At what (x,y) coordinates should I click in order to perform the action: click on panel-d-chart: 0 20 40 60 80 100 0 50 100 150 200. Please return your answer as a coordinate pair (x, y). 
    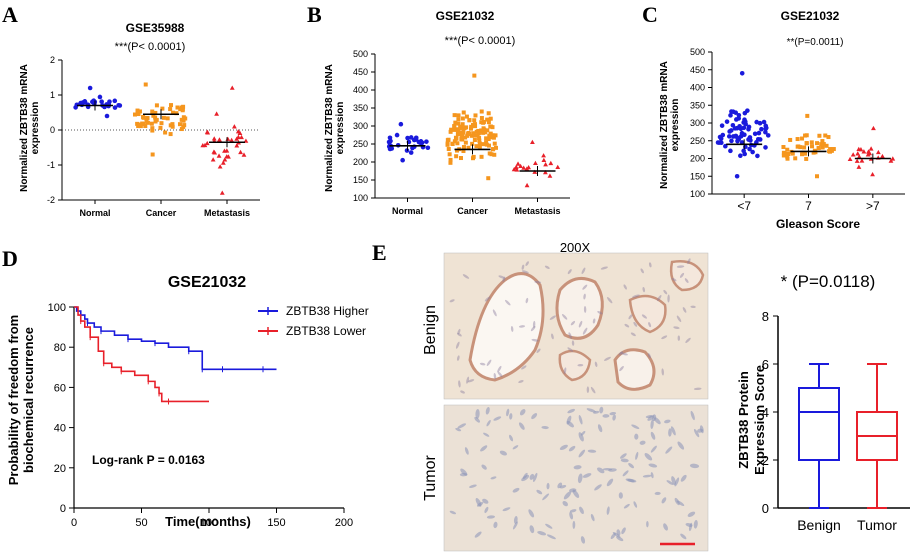
    Looking at the image, I should click on (201, 415).